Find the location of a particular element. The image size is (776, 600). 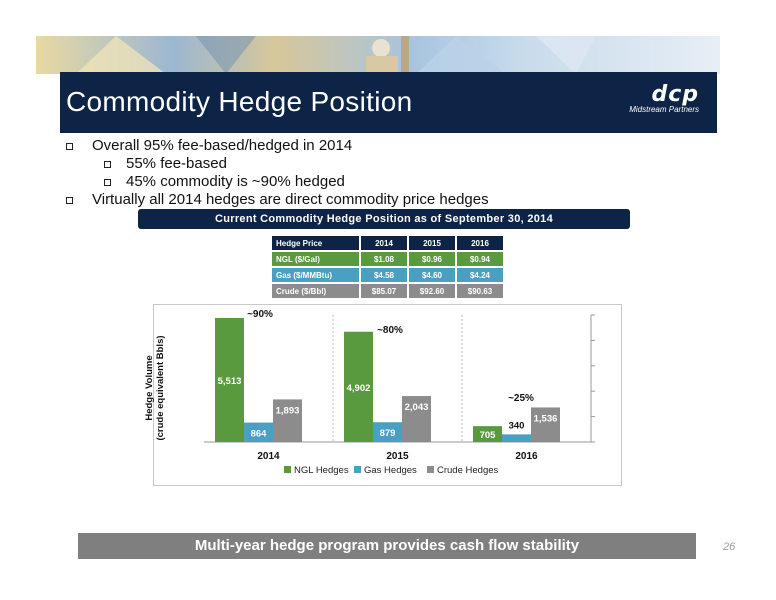

data-label: 1,536 is located at coordinates (546, 418).